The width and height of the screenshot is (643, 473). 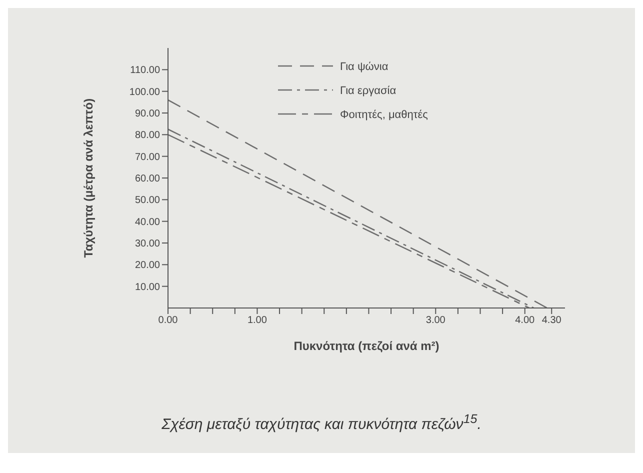 What do you see at coordinates (147, 266) in the screenshot?
I see `y-tick-label: 20.00` at bounding box center [147, 266].